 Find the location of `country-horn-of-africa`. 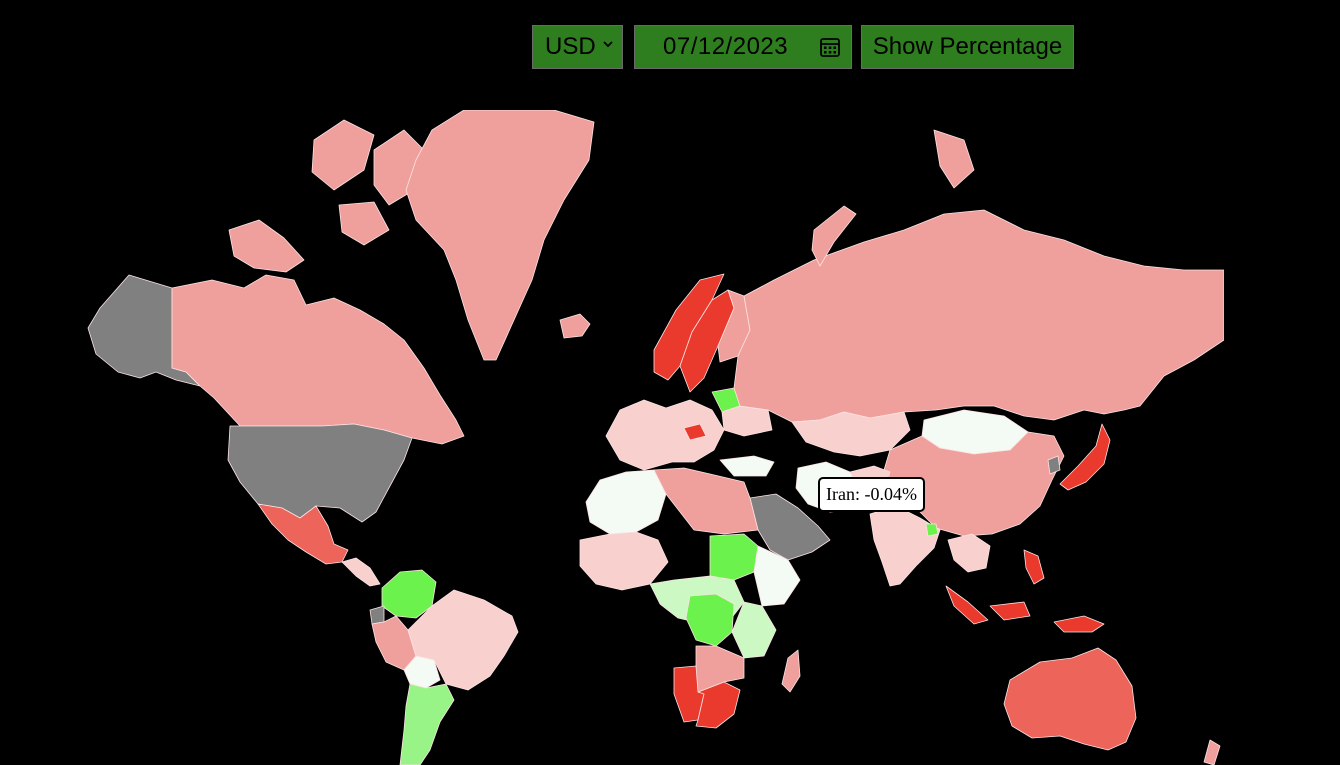

country-horn-of-africa is located at coordinates (777, 576).